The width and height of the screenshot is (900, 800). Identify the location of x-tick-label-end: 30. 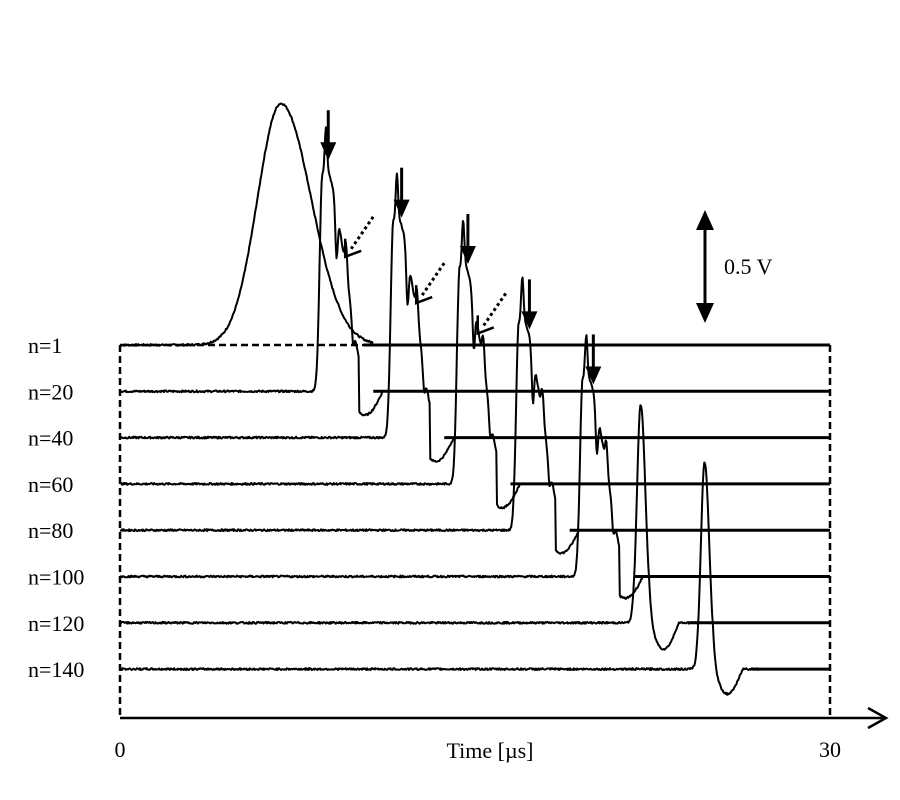
(830, 749).